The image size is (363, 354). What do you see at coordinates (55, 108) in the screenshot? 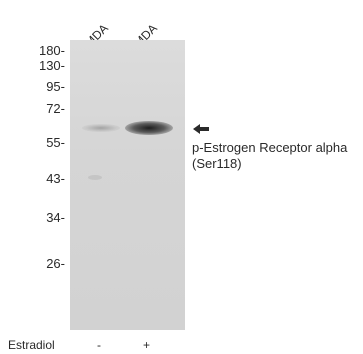
I see `marker-72: 72-` at bounding box center [55, 108].